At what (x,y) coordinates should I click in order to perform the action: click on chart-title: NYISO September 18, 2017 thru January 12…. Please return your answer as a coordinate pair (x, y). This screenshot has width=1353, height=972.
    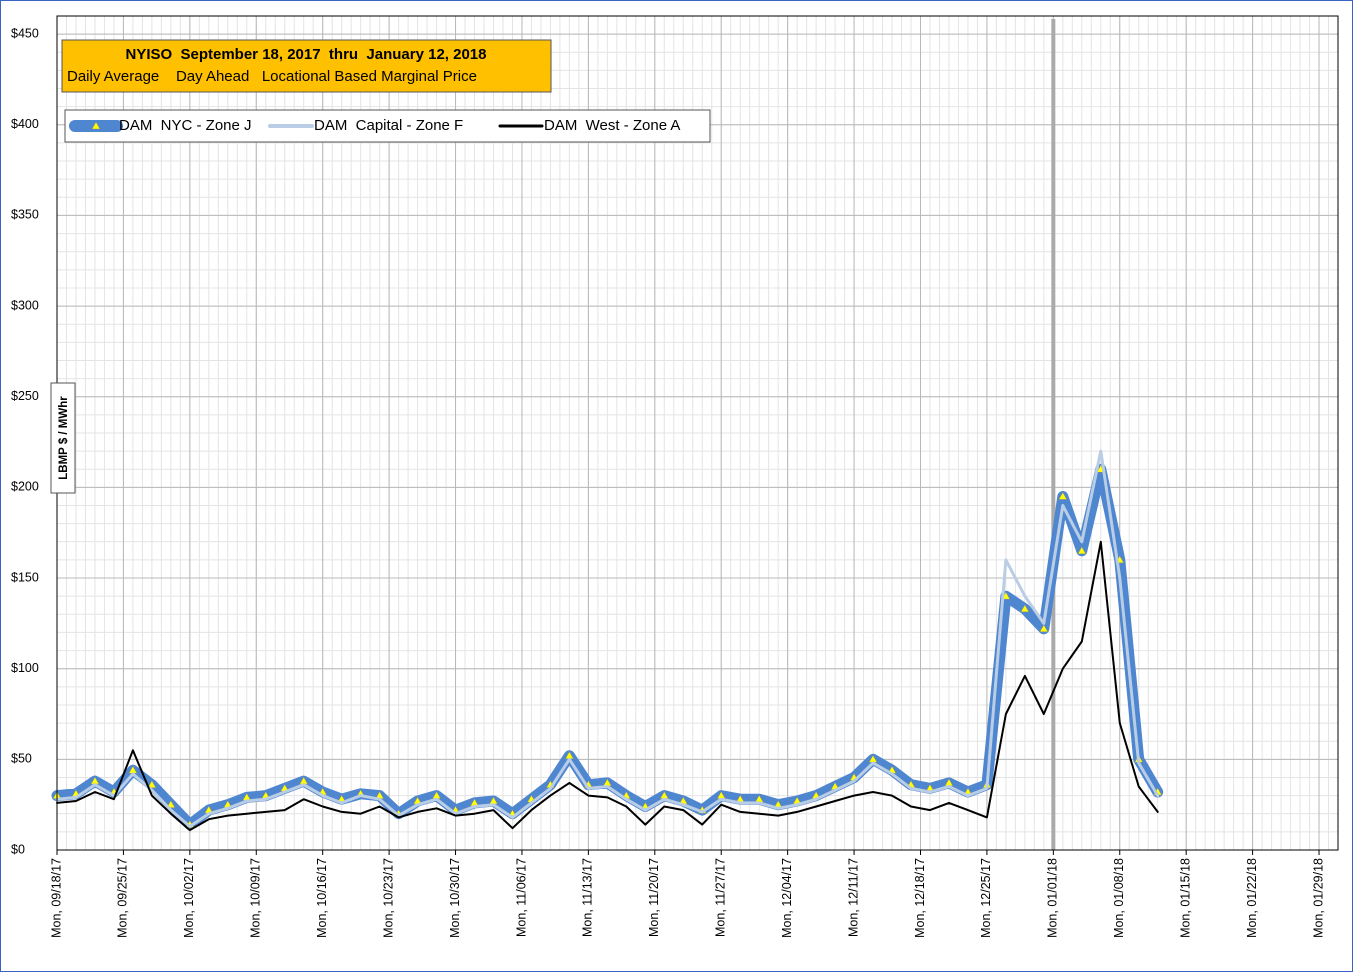
    Looking at the image, I should click on (305, 54).